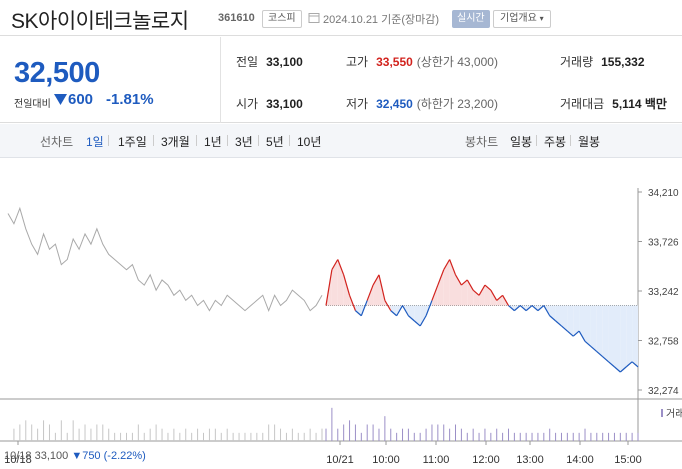  I want to click on down-arrow-icon, so click(60, 99).